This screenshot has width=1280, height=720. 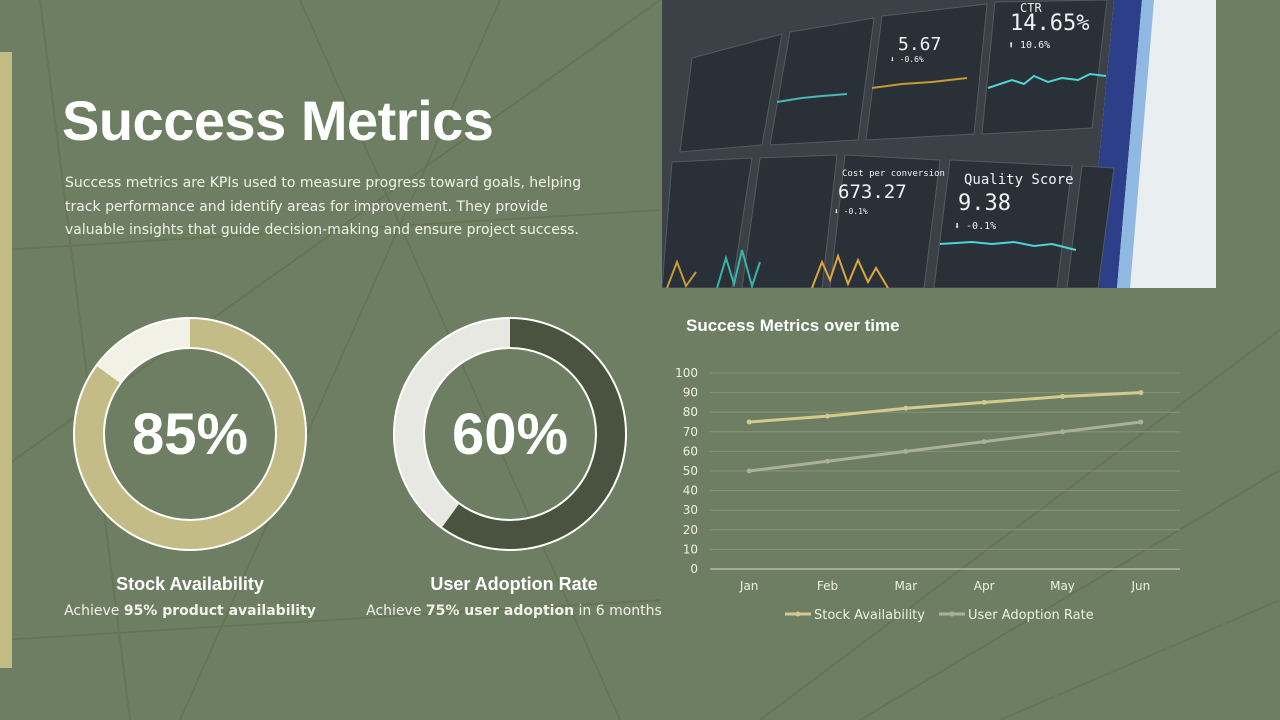 I want to click on photo-ctr-label: CTR, so click(x=1031, y=8).